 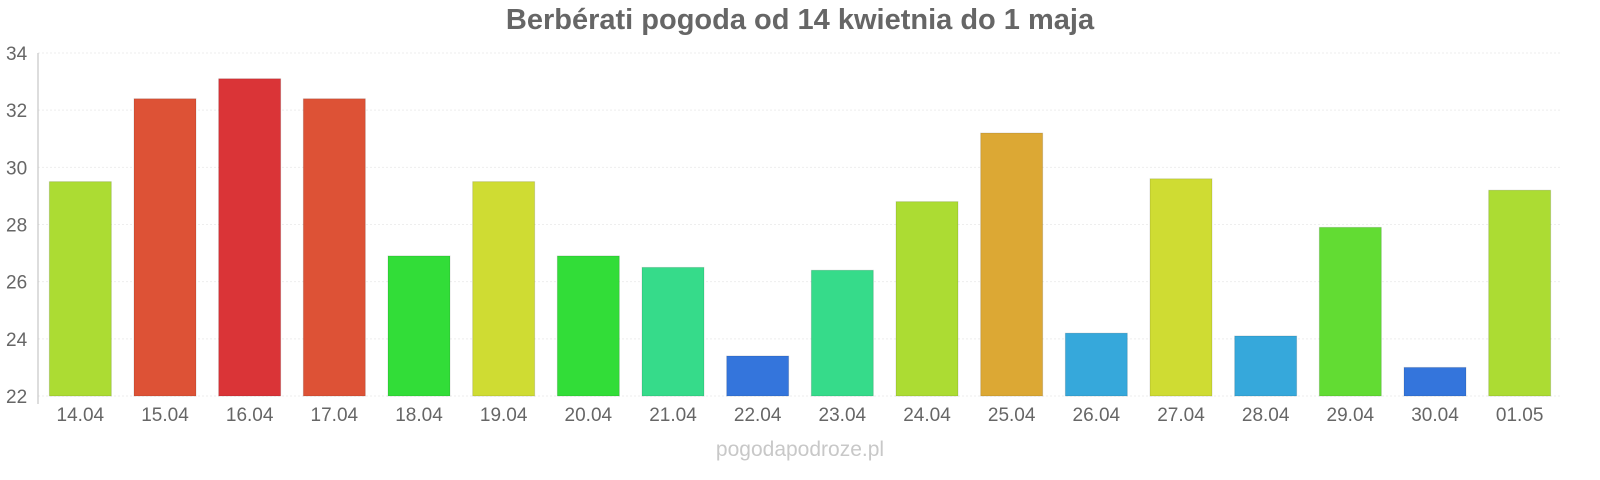 What do you see at coordinates (419, 415) in the screenshot?
I see `x-tick-label: 18.04` at bounding box center [419, 415].